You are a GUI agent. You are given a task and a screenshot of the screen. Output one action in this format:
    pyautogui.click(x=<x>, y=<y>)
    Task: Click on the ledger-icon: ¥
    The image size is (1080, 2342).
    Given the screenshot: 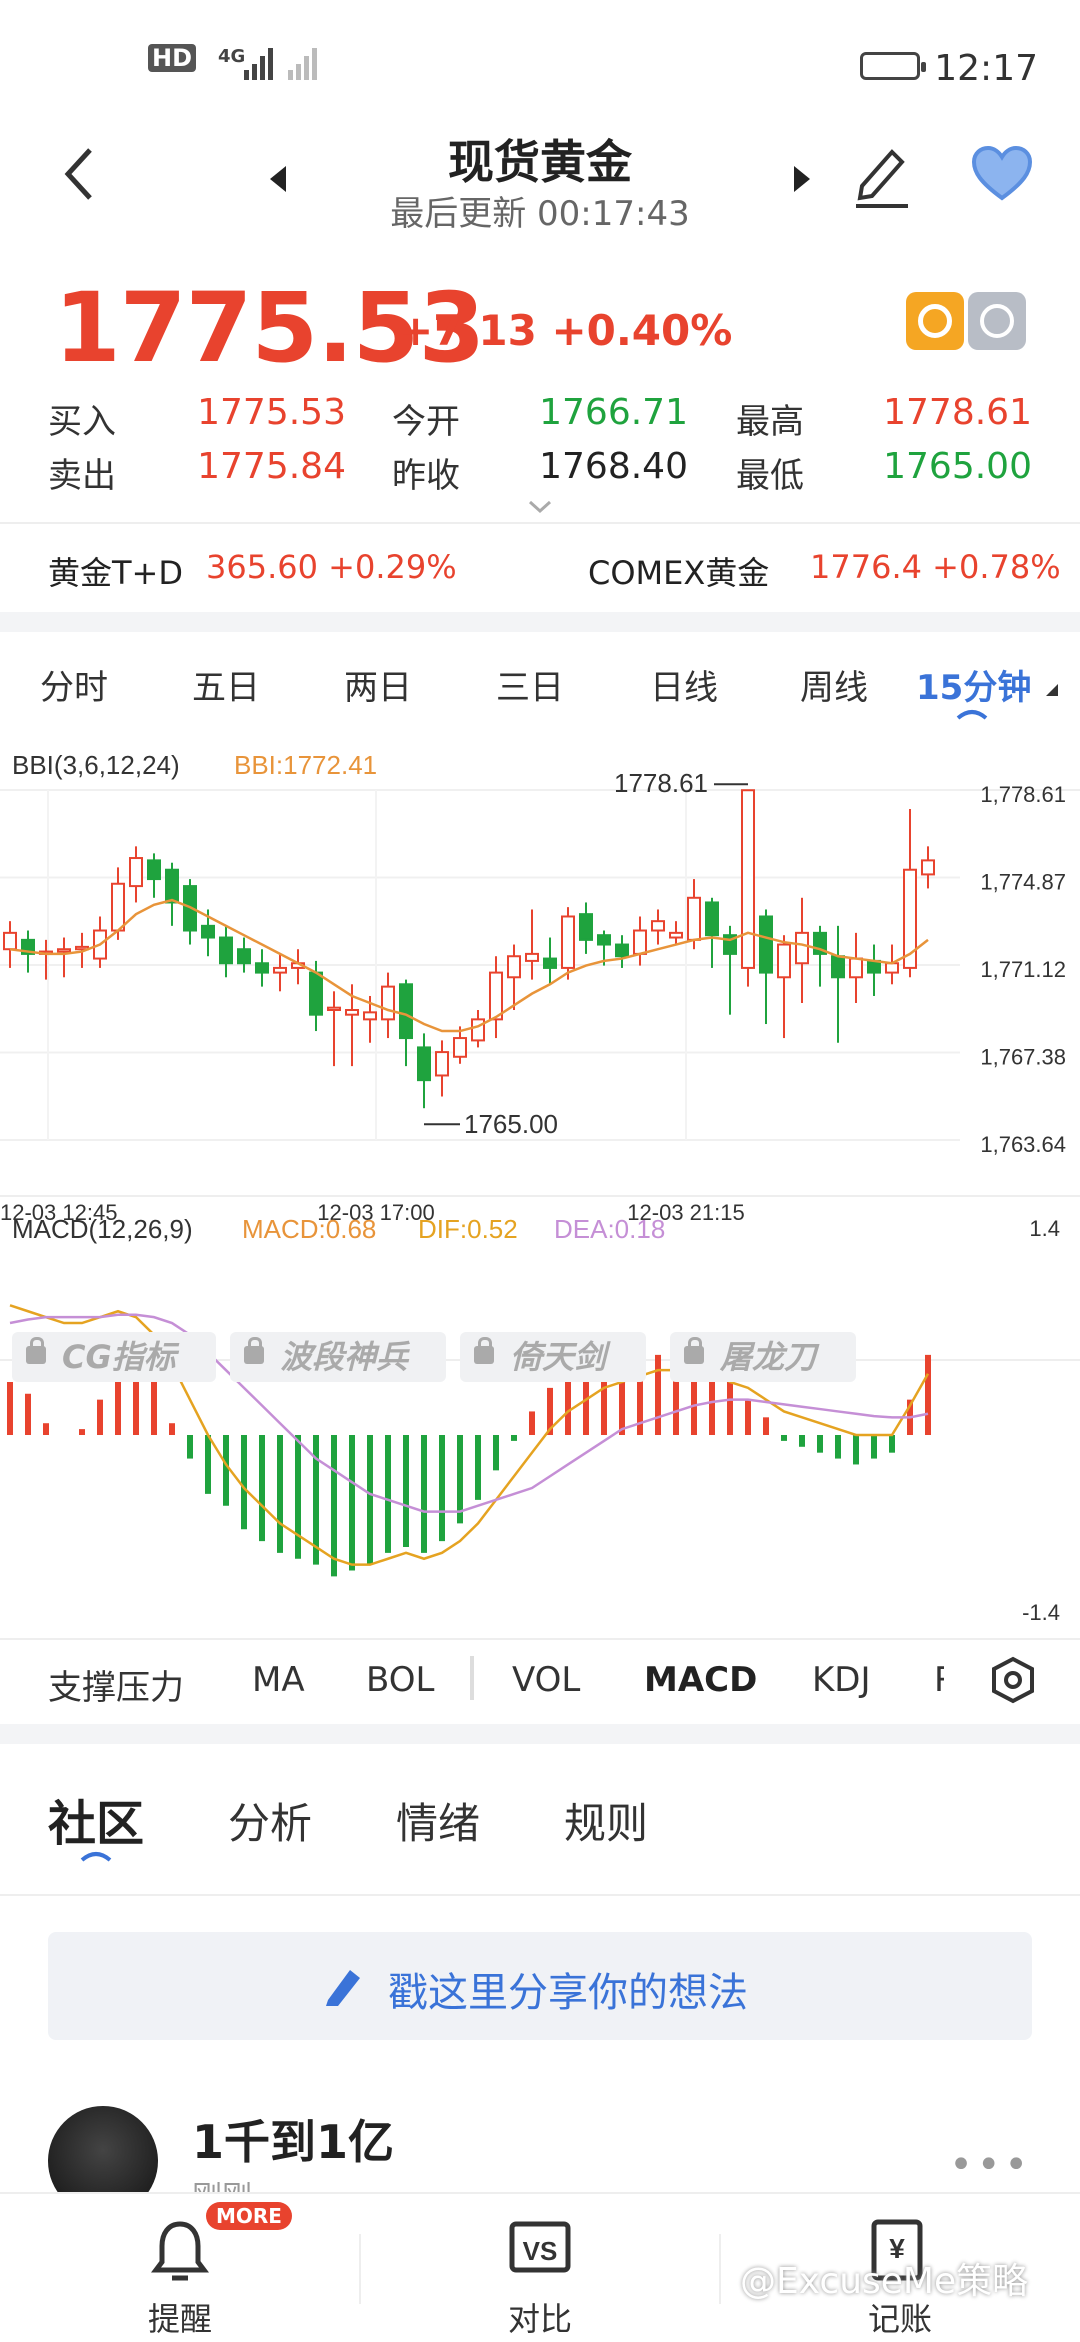 What is the action you would take?
    pyautogui.click(x=897, y=2250)
    